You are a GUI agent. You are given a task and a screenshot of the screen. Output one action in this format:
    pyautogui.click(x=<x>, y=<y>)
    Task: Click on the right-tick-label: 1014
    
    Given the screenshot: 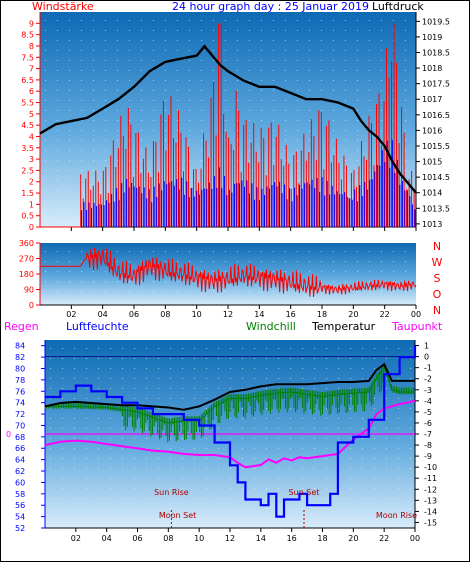 What is the action you would take?
    pyautogui.click(x=432, y=193)
    